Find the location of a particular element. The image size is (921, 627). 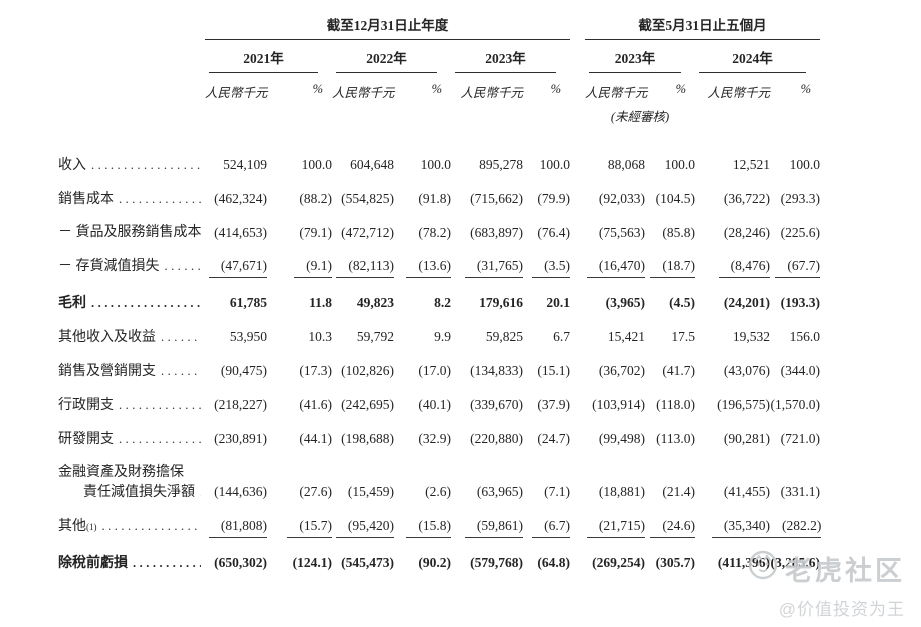

row-label: 其他收入及收益 is located at coordinates (131, 338).